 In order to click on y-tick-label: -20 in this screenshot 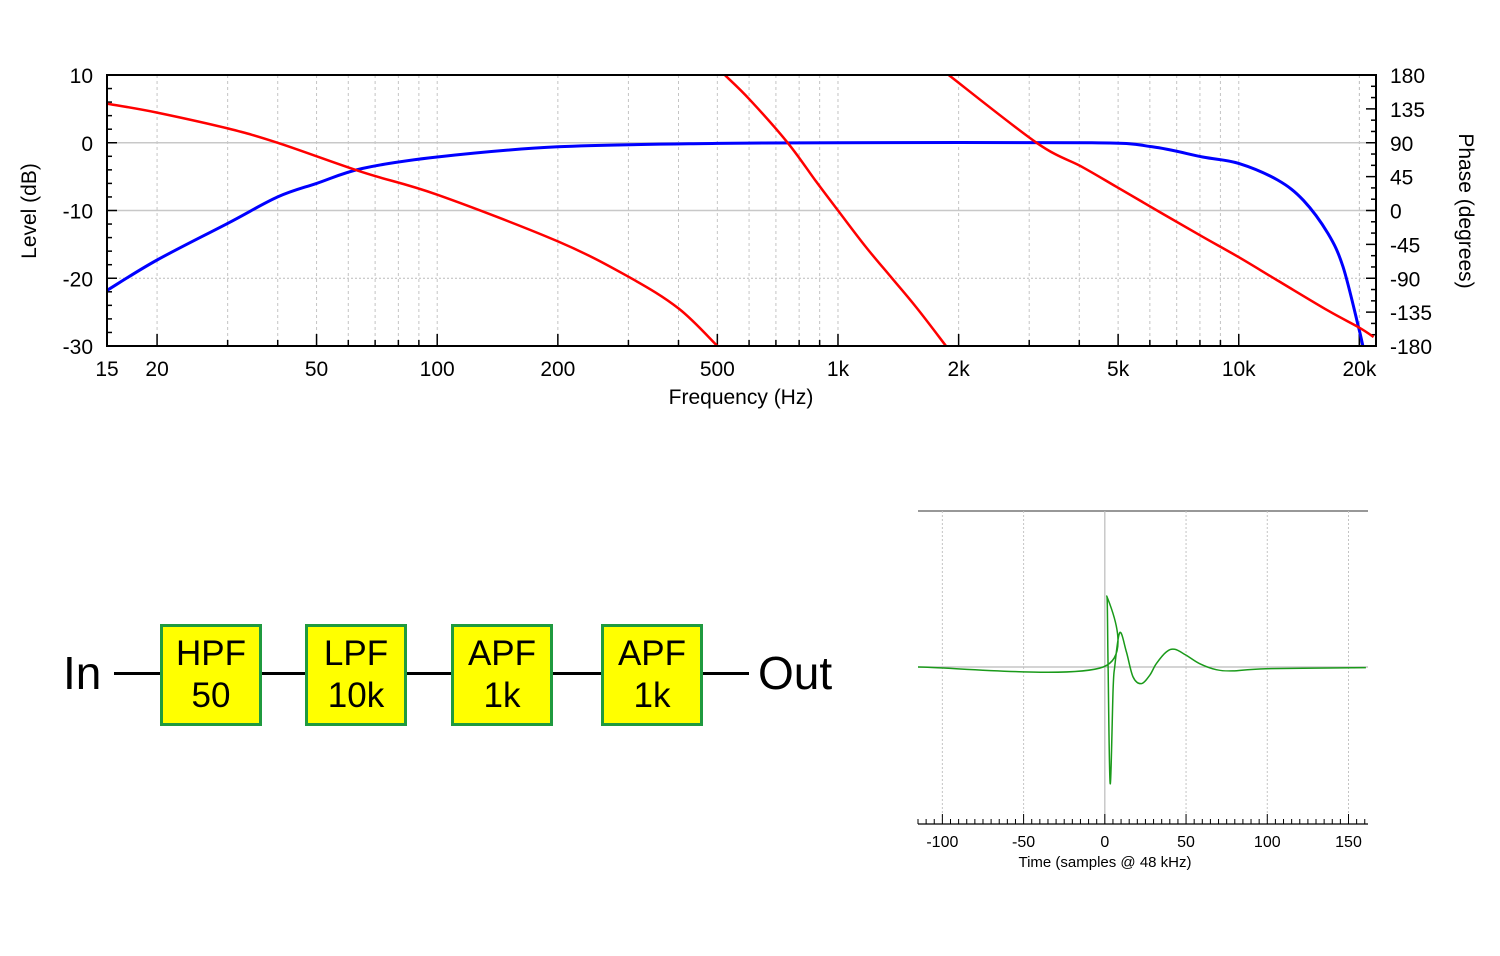, I will do `click(78, 279)`.